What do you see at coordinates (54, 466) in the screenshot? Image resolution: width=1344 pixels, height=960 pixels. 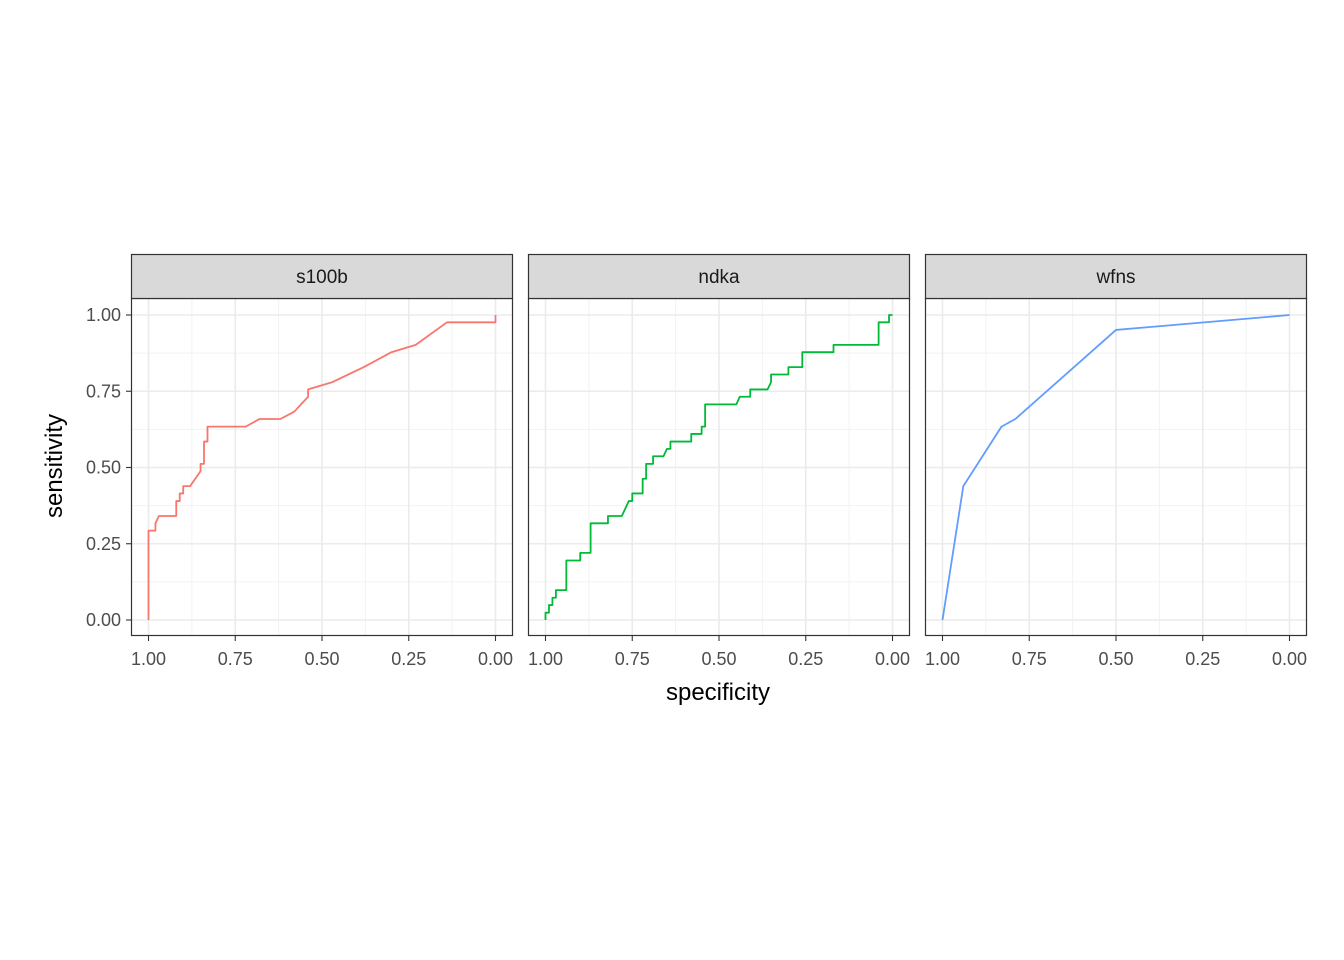 I see `y-axis-title: sensitivity` at bounding box center [54, 466].